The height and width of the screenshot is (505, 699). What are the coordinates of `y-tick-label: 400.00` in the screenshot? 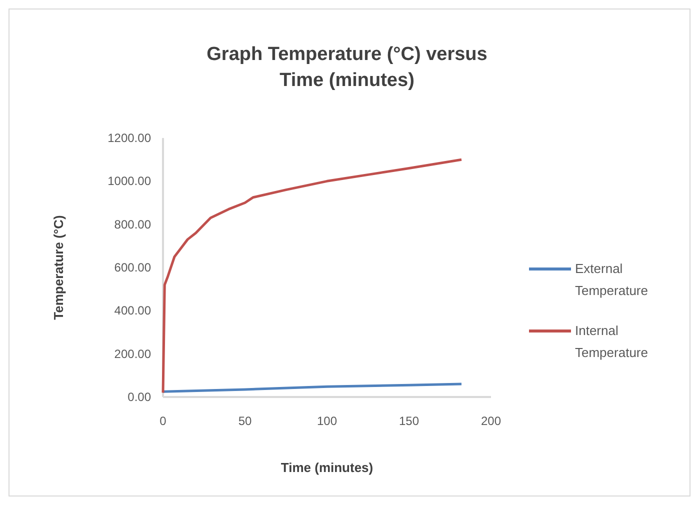 It's located at (133, 311).